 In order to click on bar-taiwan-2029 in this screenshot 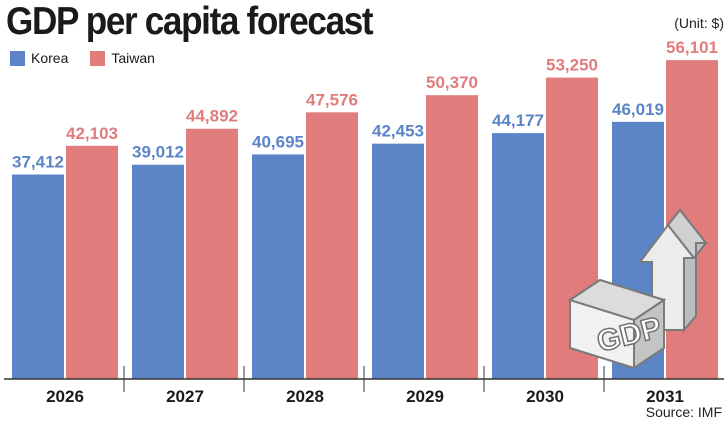, I will do `click(452, 237)`.